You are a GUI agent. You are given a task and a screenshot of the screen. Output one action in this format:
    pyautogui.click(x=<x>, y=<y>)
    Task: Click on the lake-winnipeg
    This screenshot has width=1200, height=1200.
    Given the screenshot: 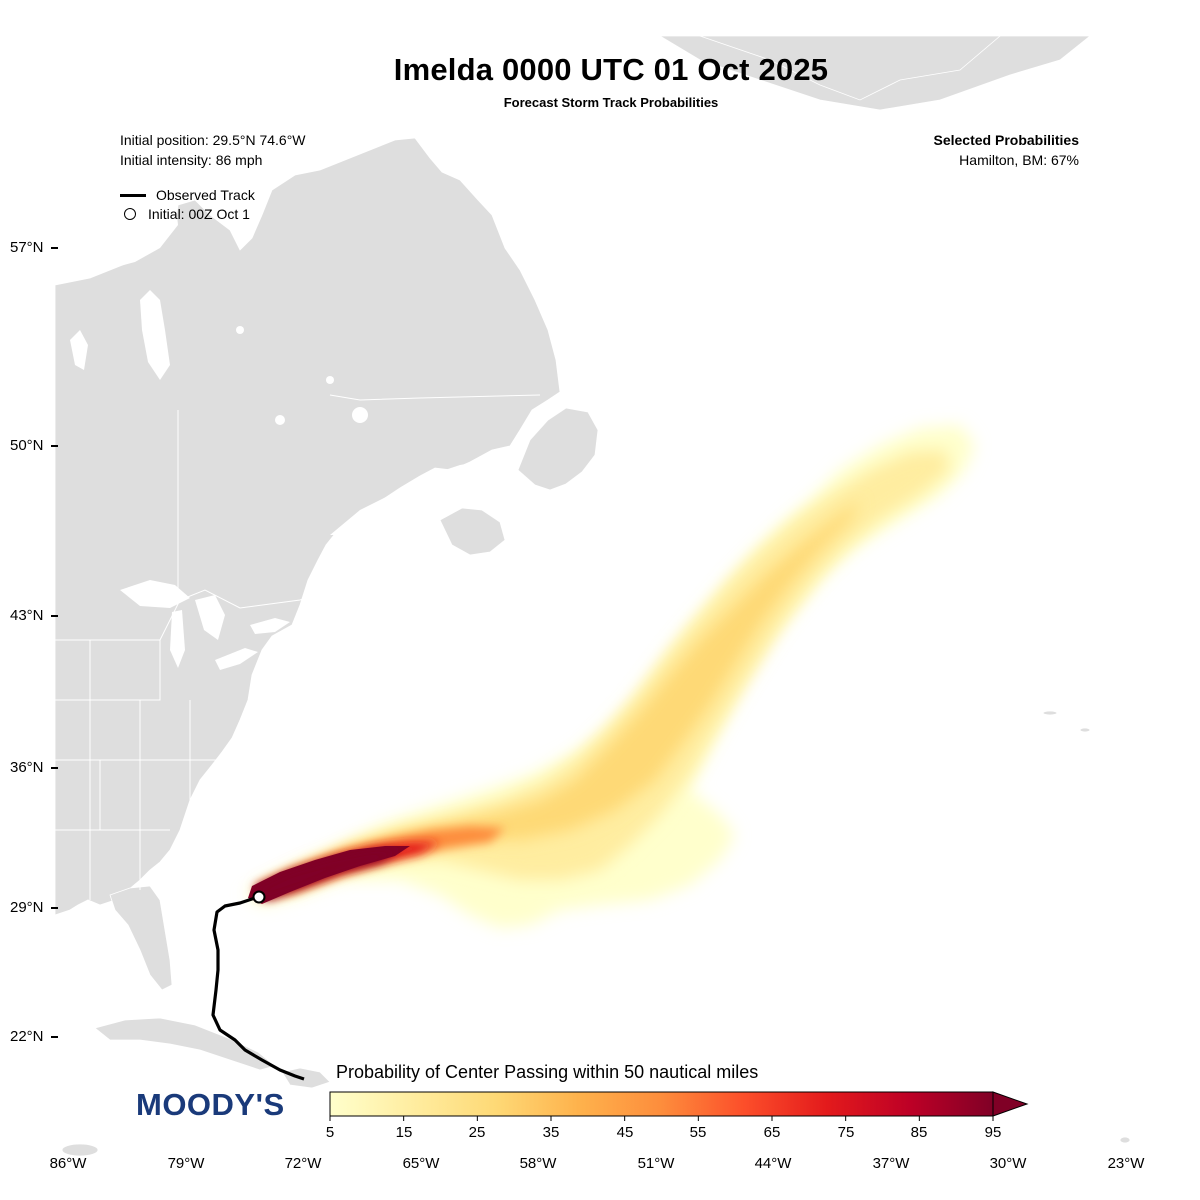 What is the action you would take?
    pyautogui.click(x=79, y=350)
    